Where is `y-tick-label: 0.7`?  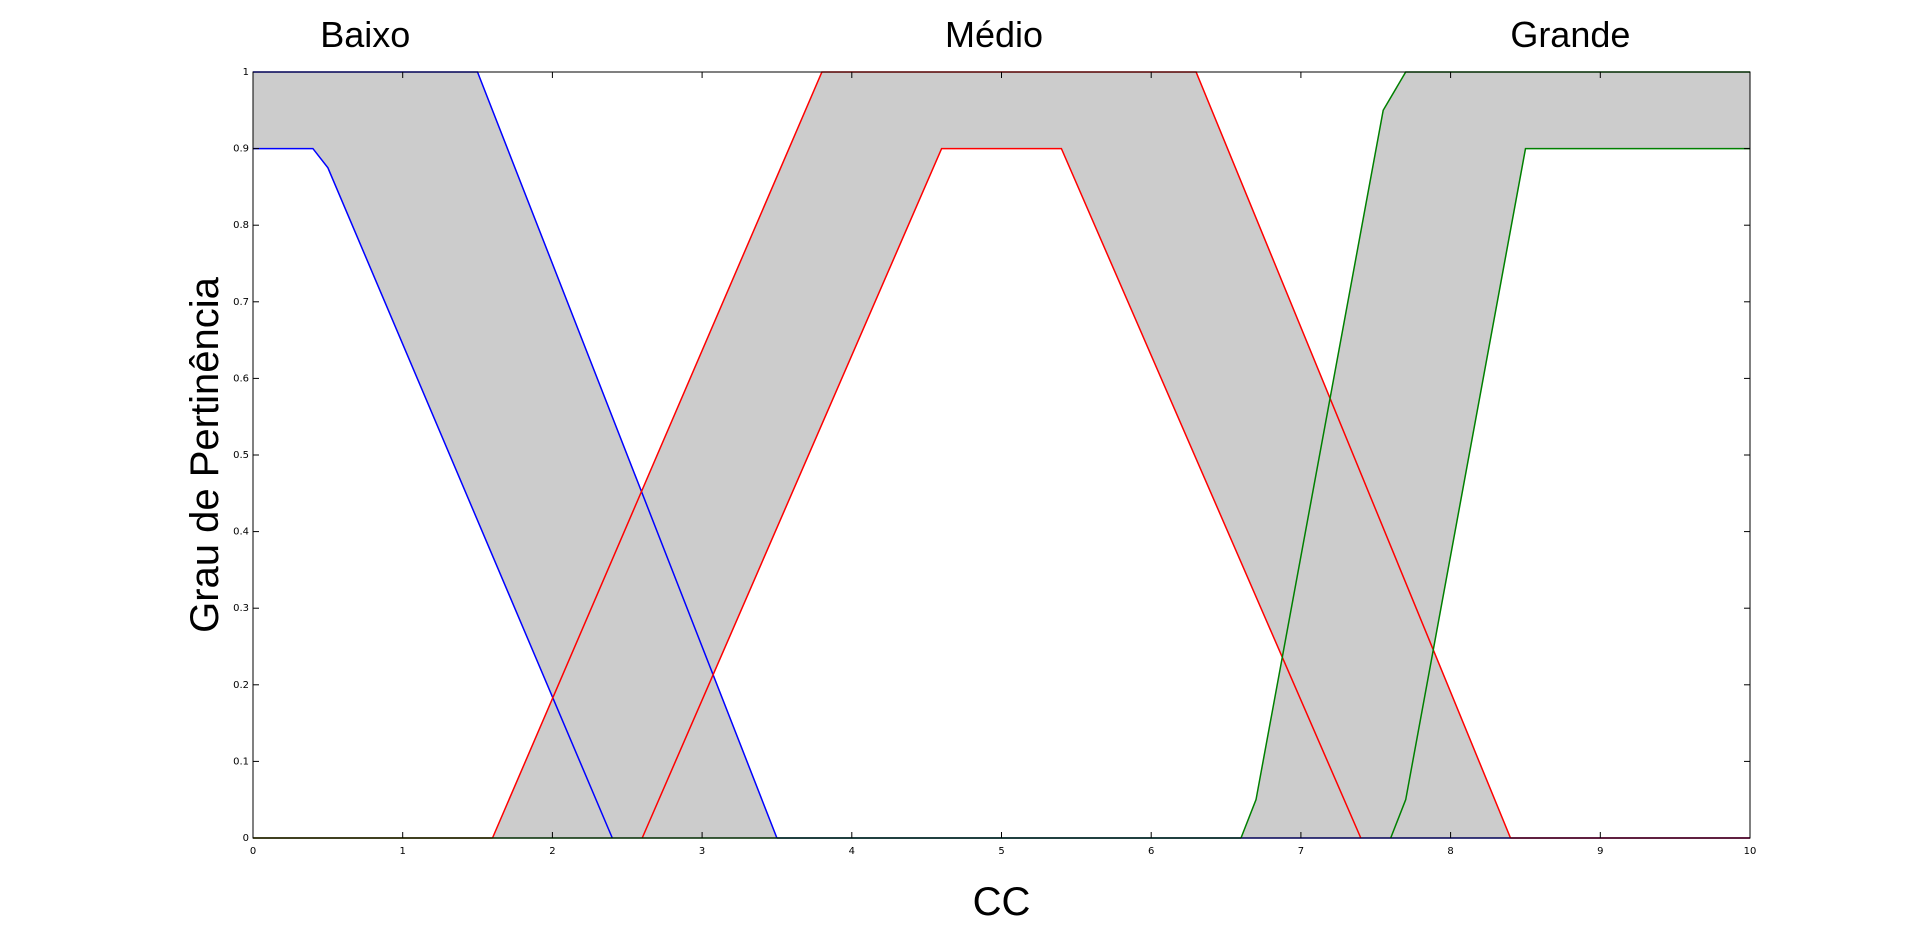 y-tick-label: 0.7 is located at coordinates (241, 302).